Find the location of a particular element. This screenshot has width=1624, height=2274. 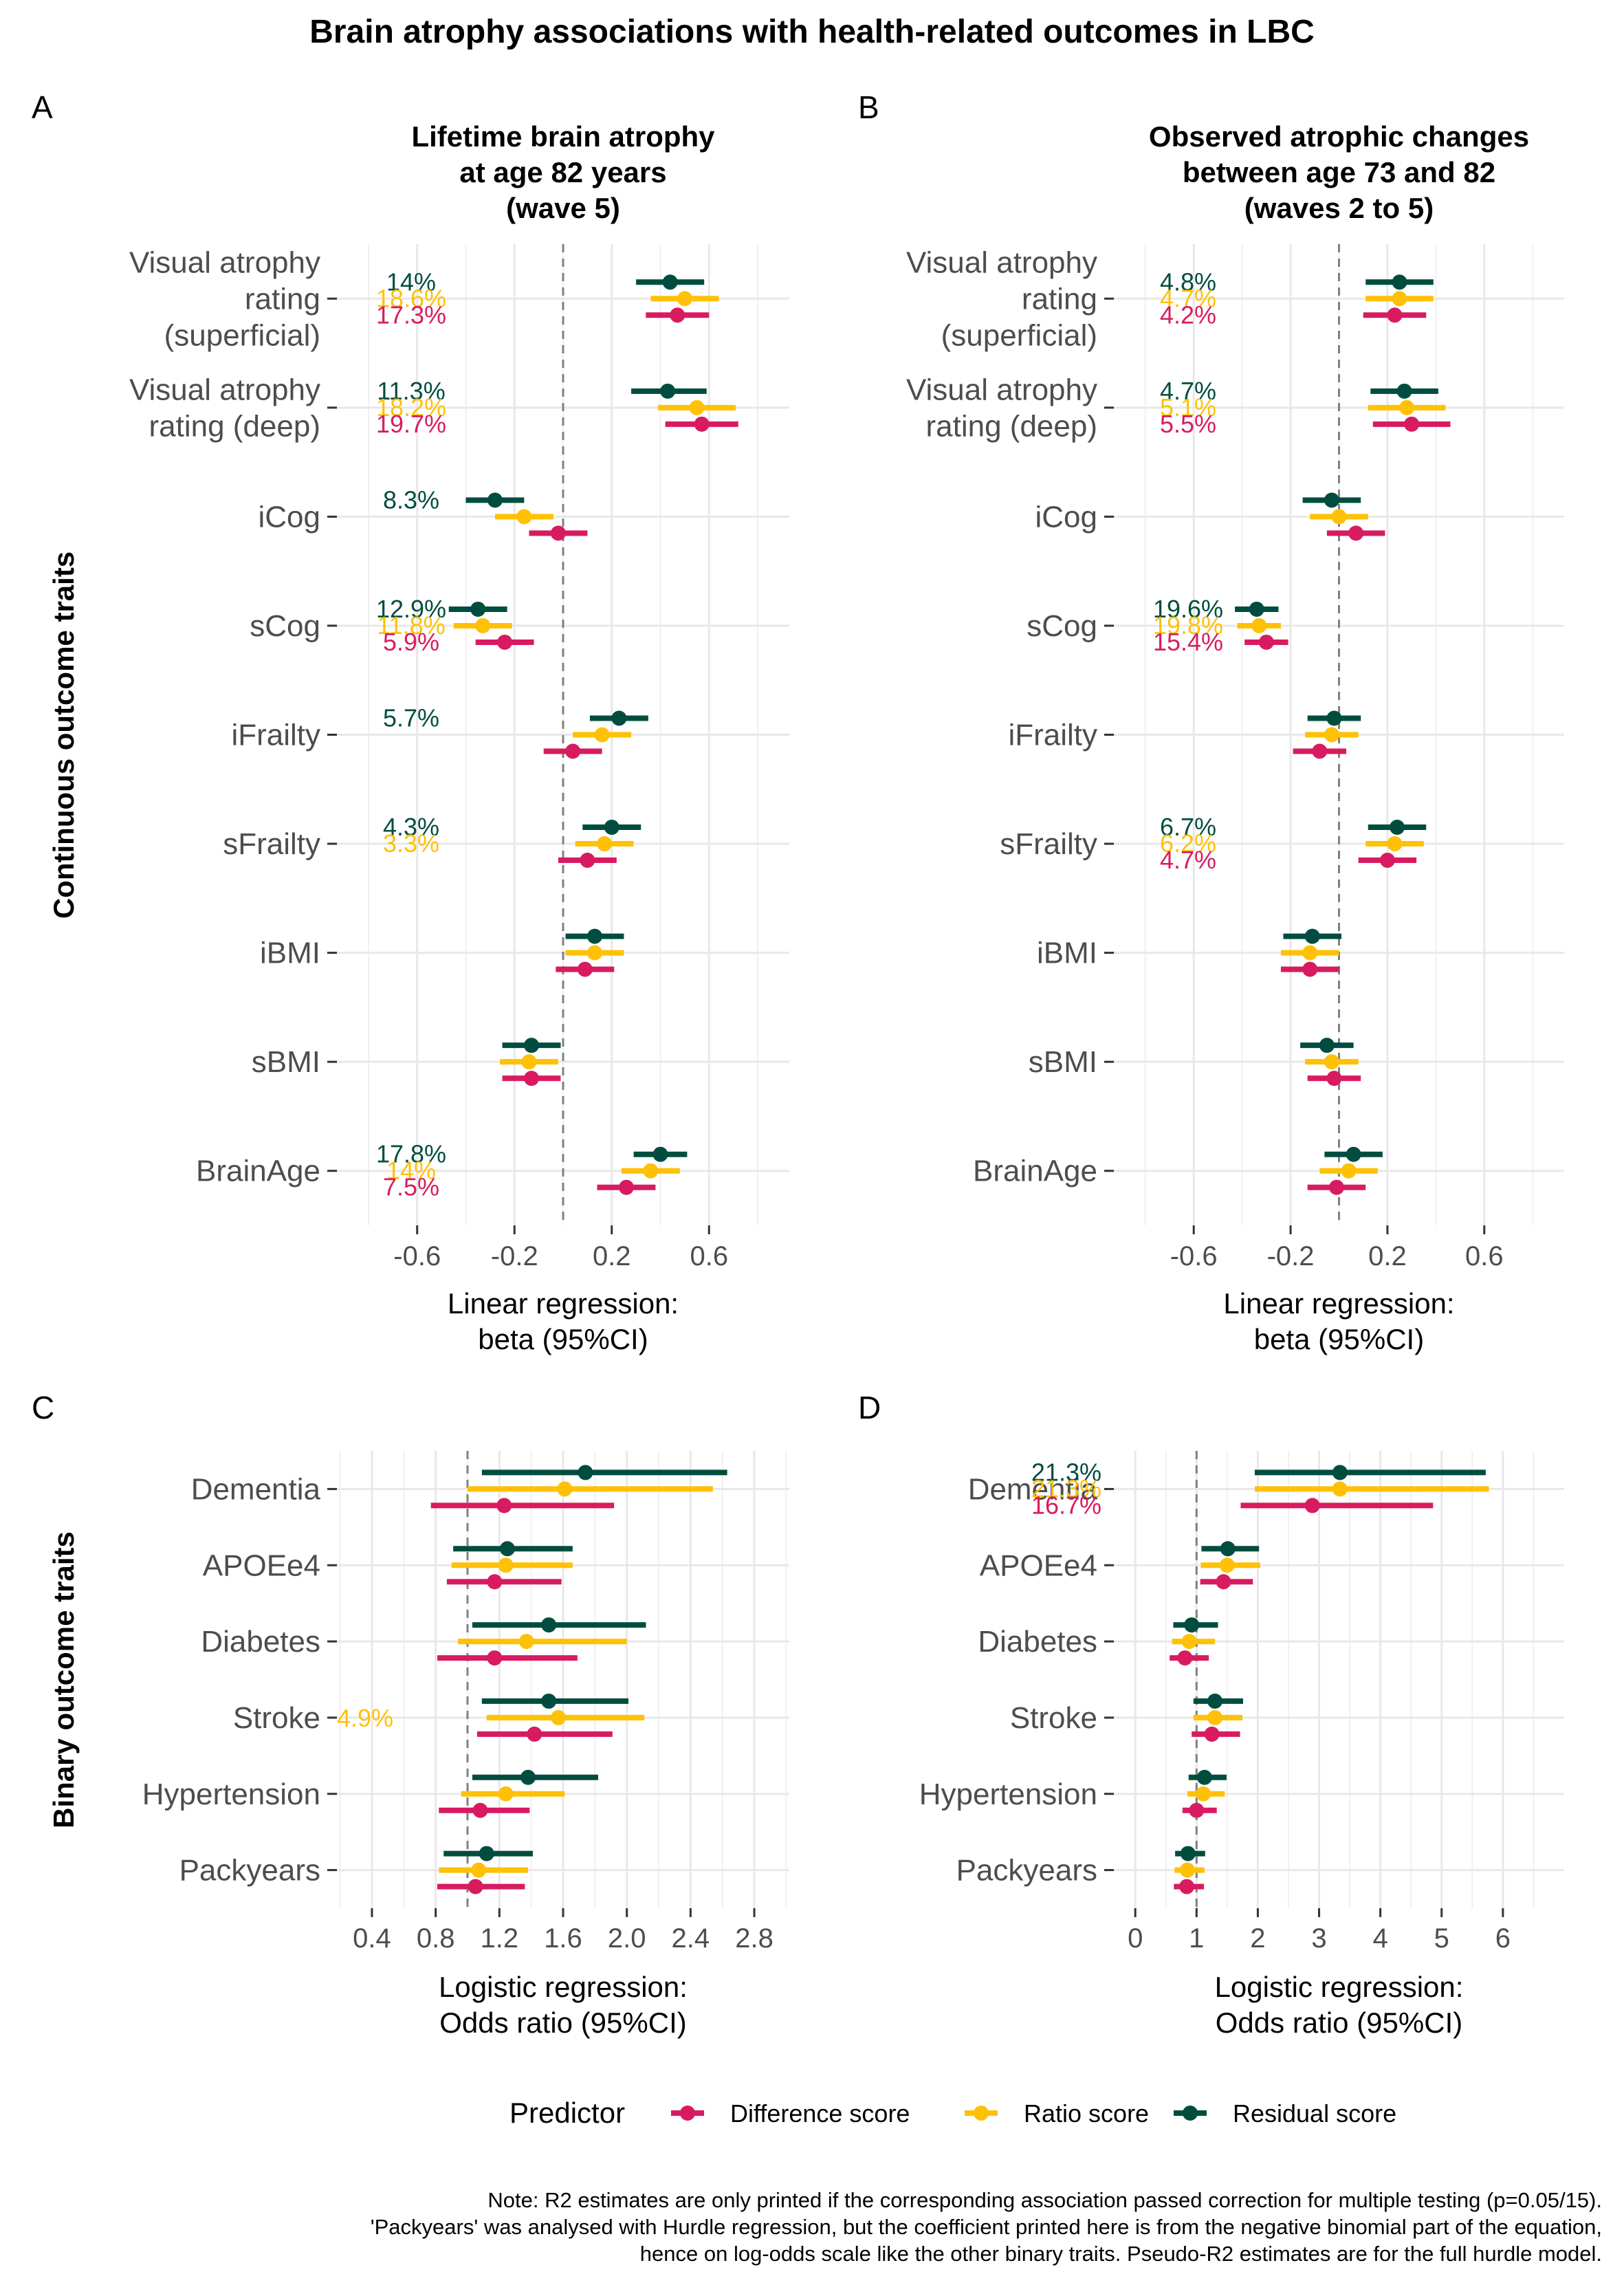

x-tick-label: 0.2 is located at coordinates (1387, 1256).